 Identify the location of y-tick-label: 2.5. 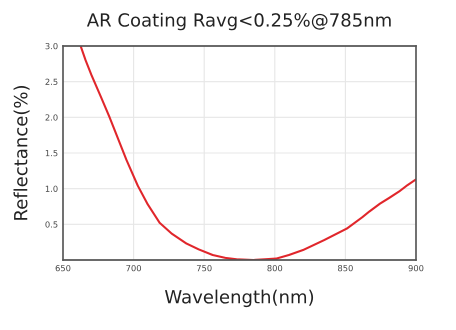
(51, 81).